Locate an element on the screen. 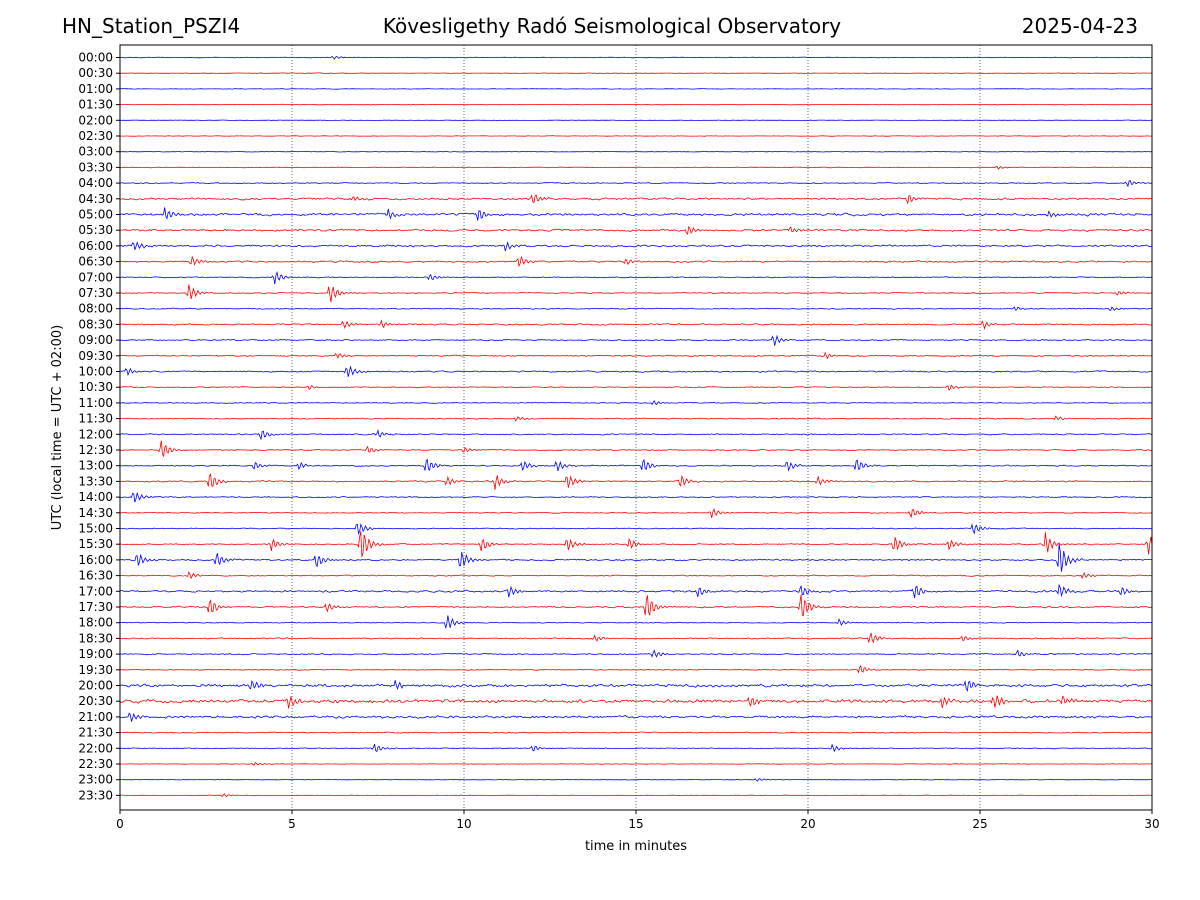 This screenshot has width=1200, height=900. y-tick-label: 07:00 is located at coordinates (95, 277).